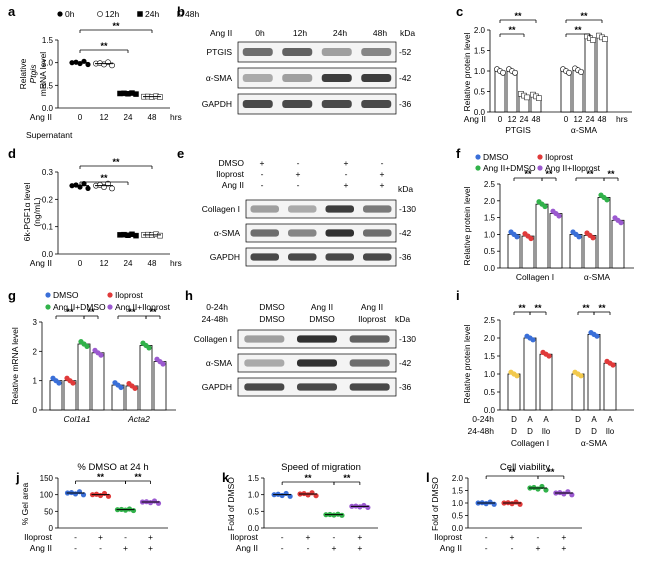 The height and width of the screenshot is (568, 650). Describe the element at coordinates (376, 78) in the screenshot. I see `b-blot-1-band` at that location.